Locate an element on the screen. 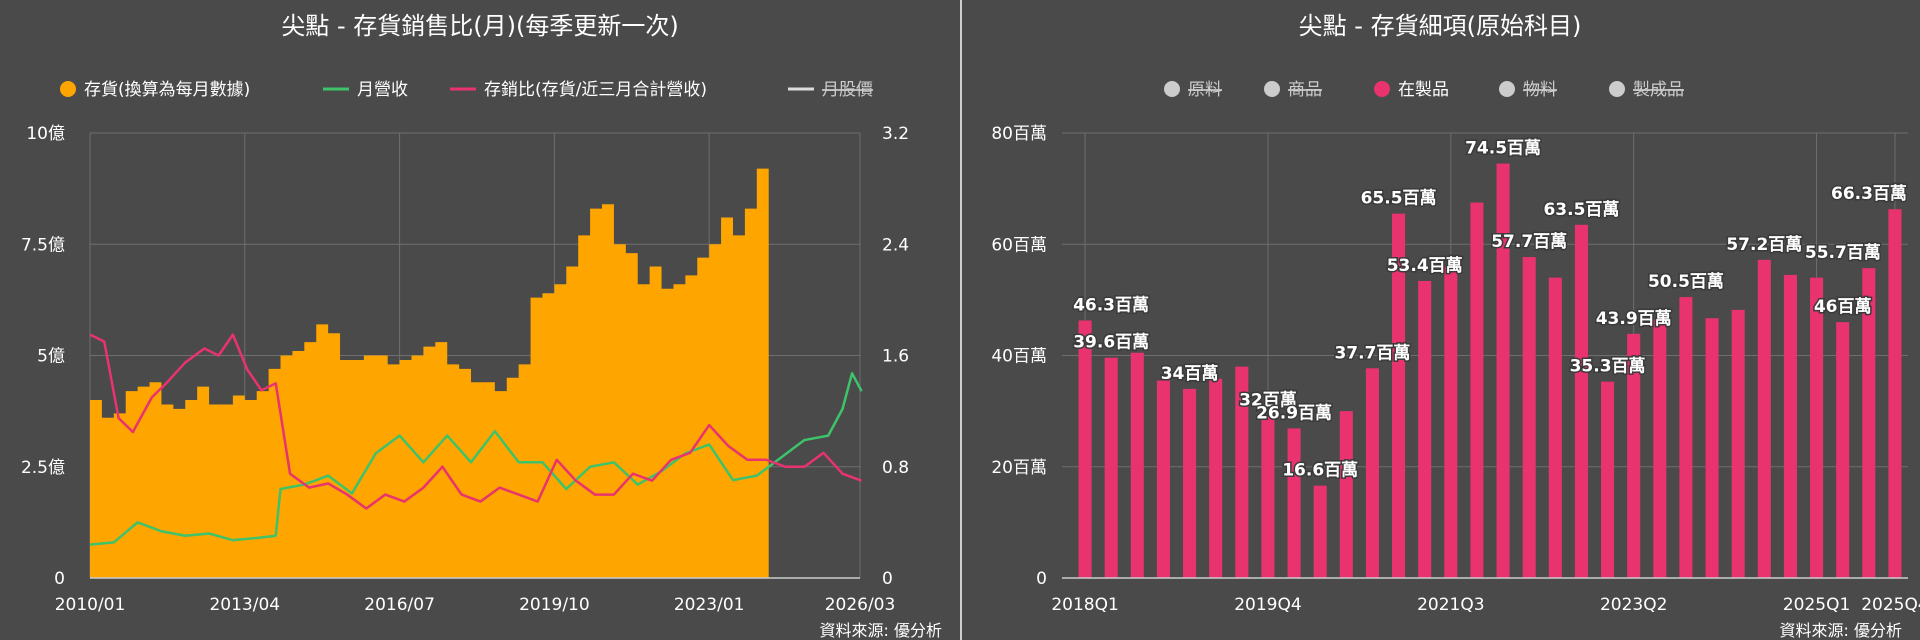 The height and width of the screenshot is (640, 1920). bar-2025Q3 is located at coordinates (1869, 423).